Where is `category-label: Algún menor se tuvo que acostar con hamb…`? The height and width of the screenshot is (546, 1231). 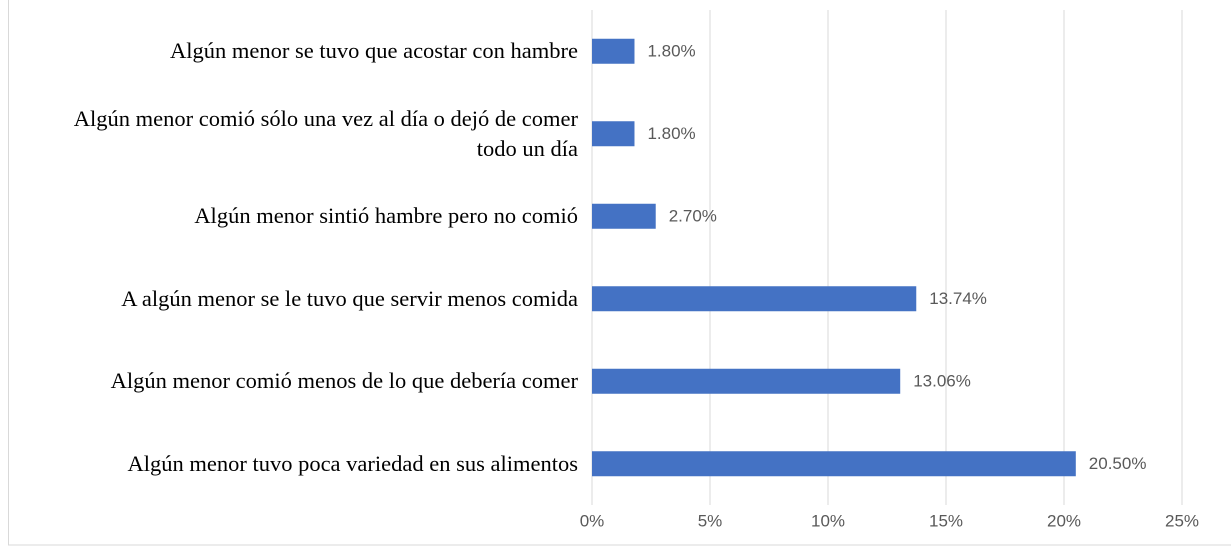
category-label: Algún menor se tuvo que acostar con hamb… is located at coordinates (298, 51).